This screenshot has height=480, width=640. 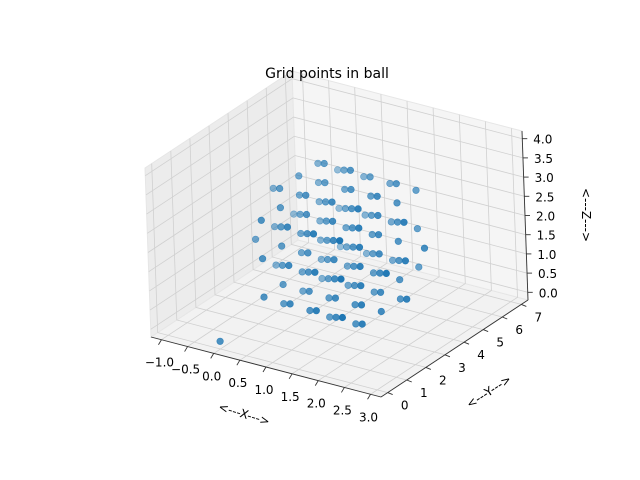 I want to click on x-tick-label: 1.0, so click(x=263, y=390).